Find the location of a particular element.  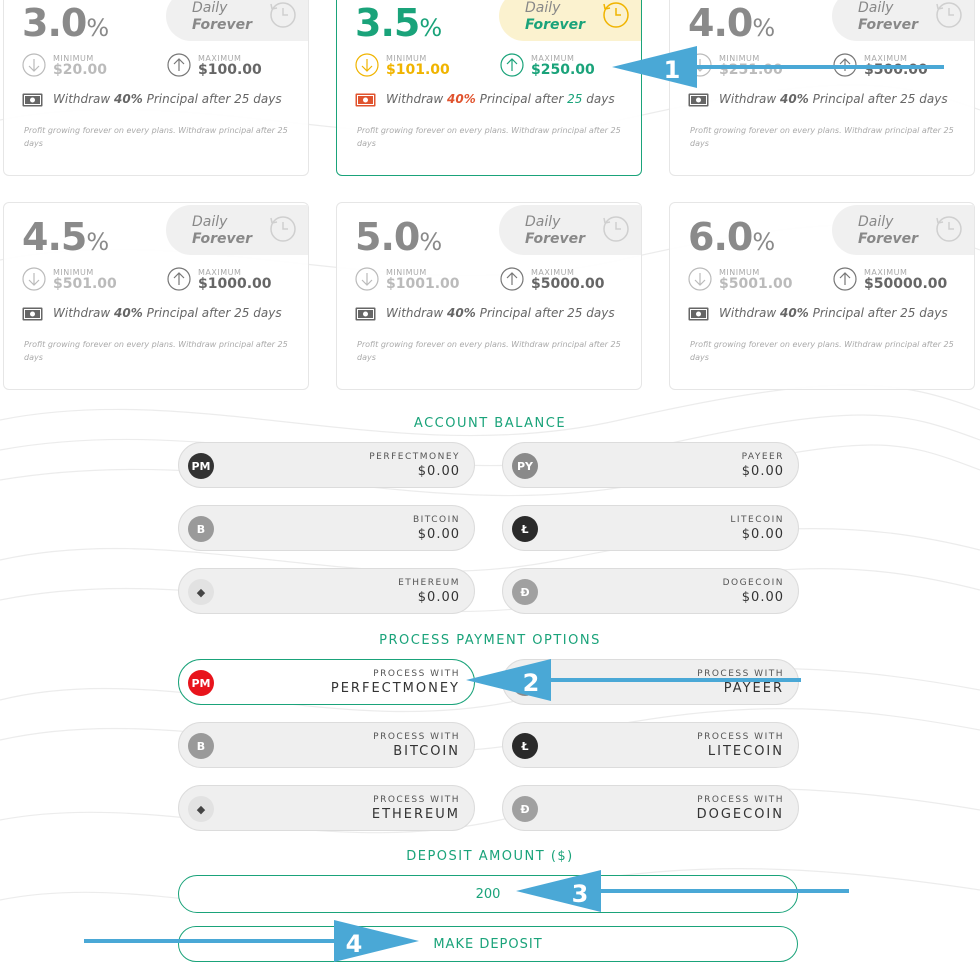

deposit-amount-field is located at coordinates (488, 894).